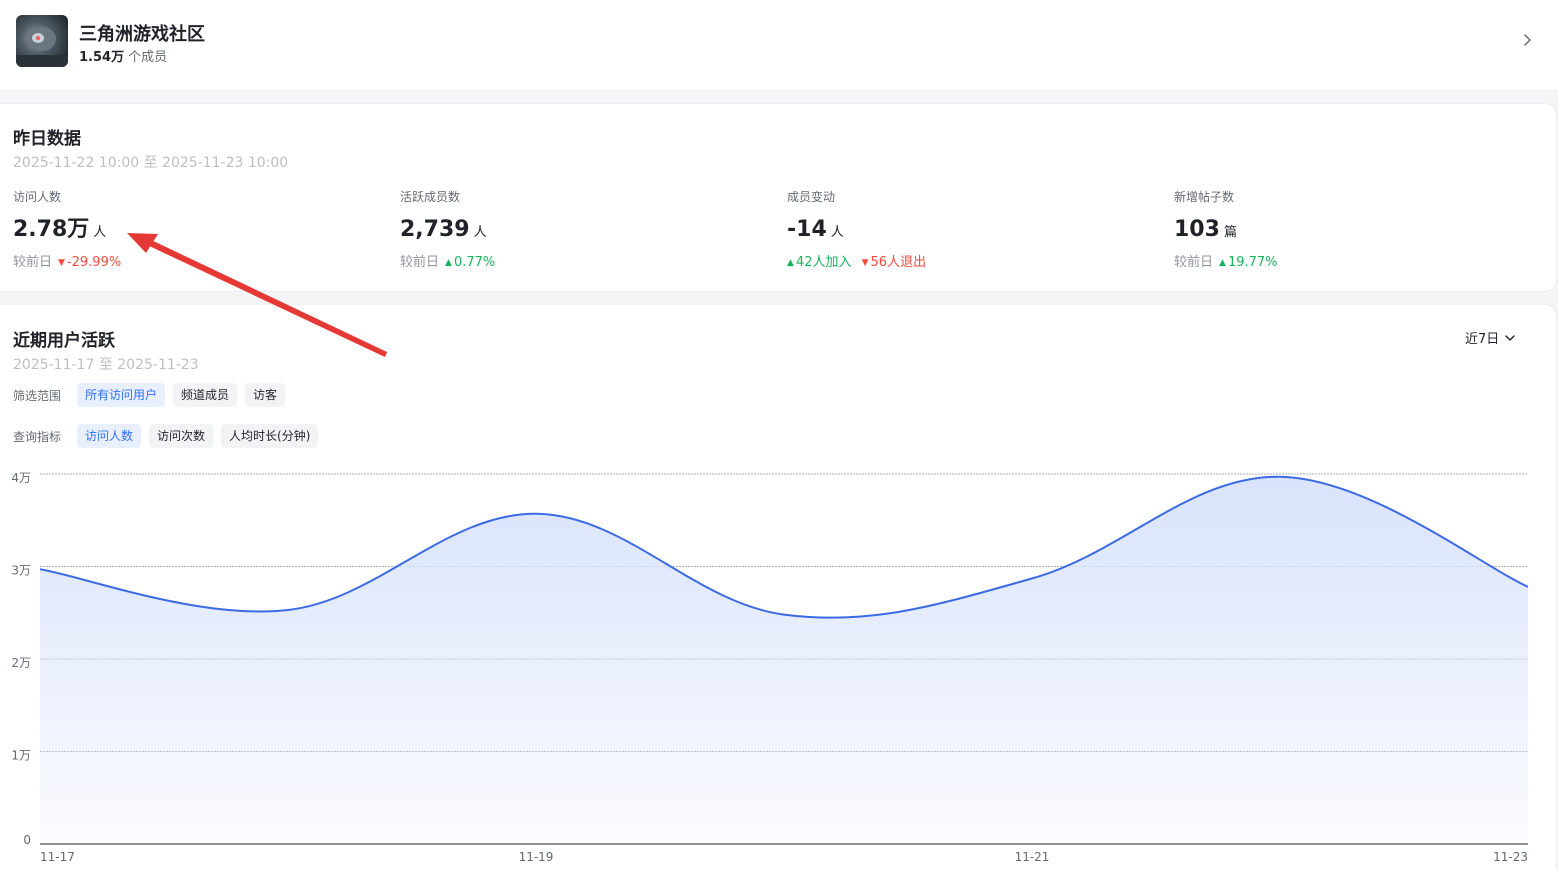  What do you see at coordinates (57, 857) in the screenshot?
I see `x-tick-label: 11-17` at bounding box center [57, 857].